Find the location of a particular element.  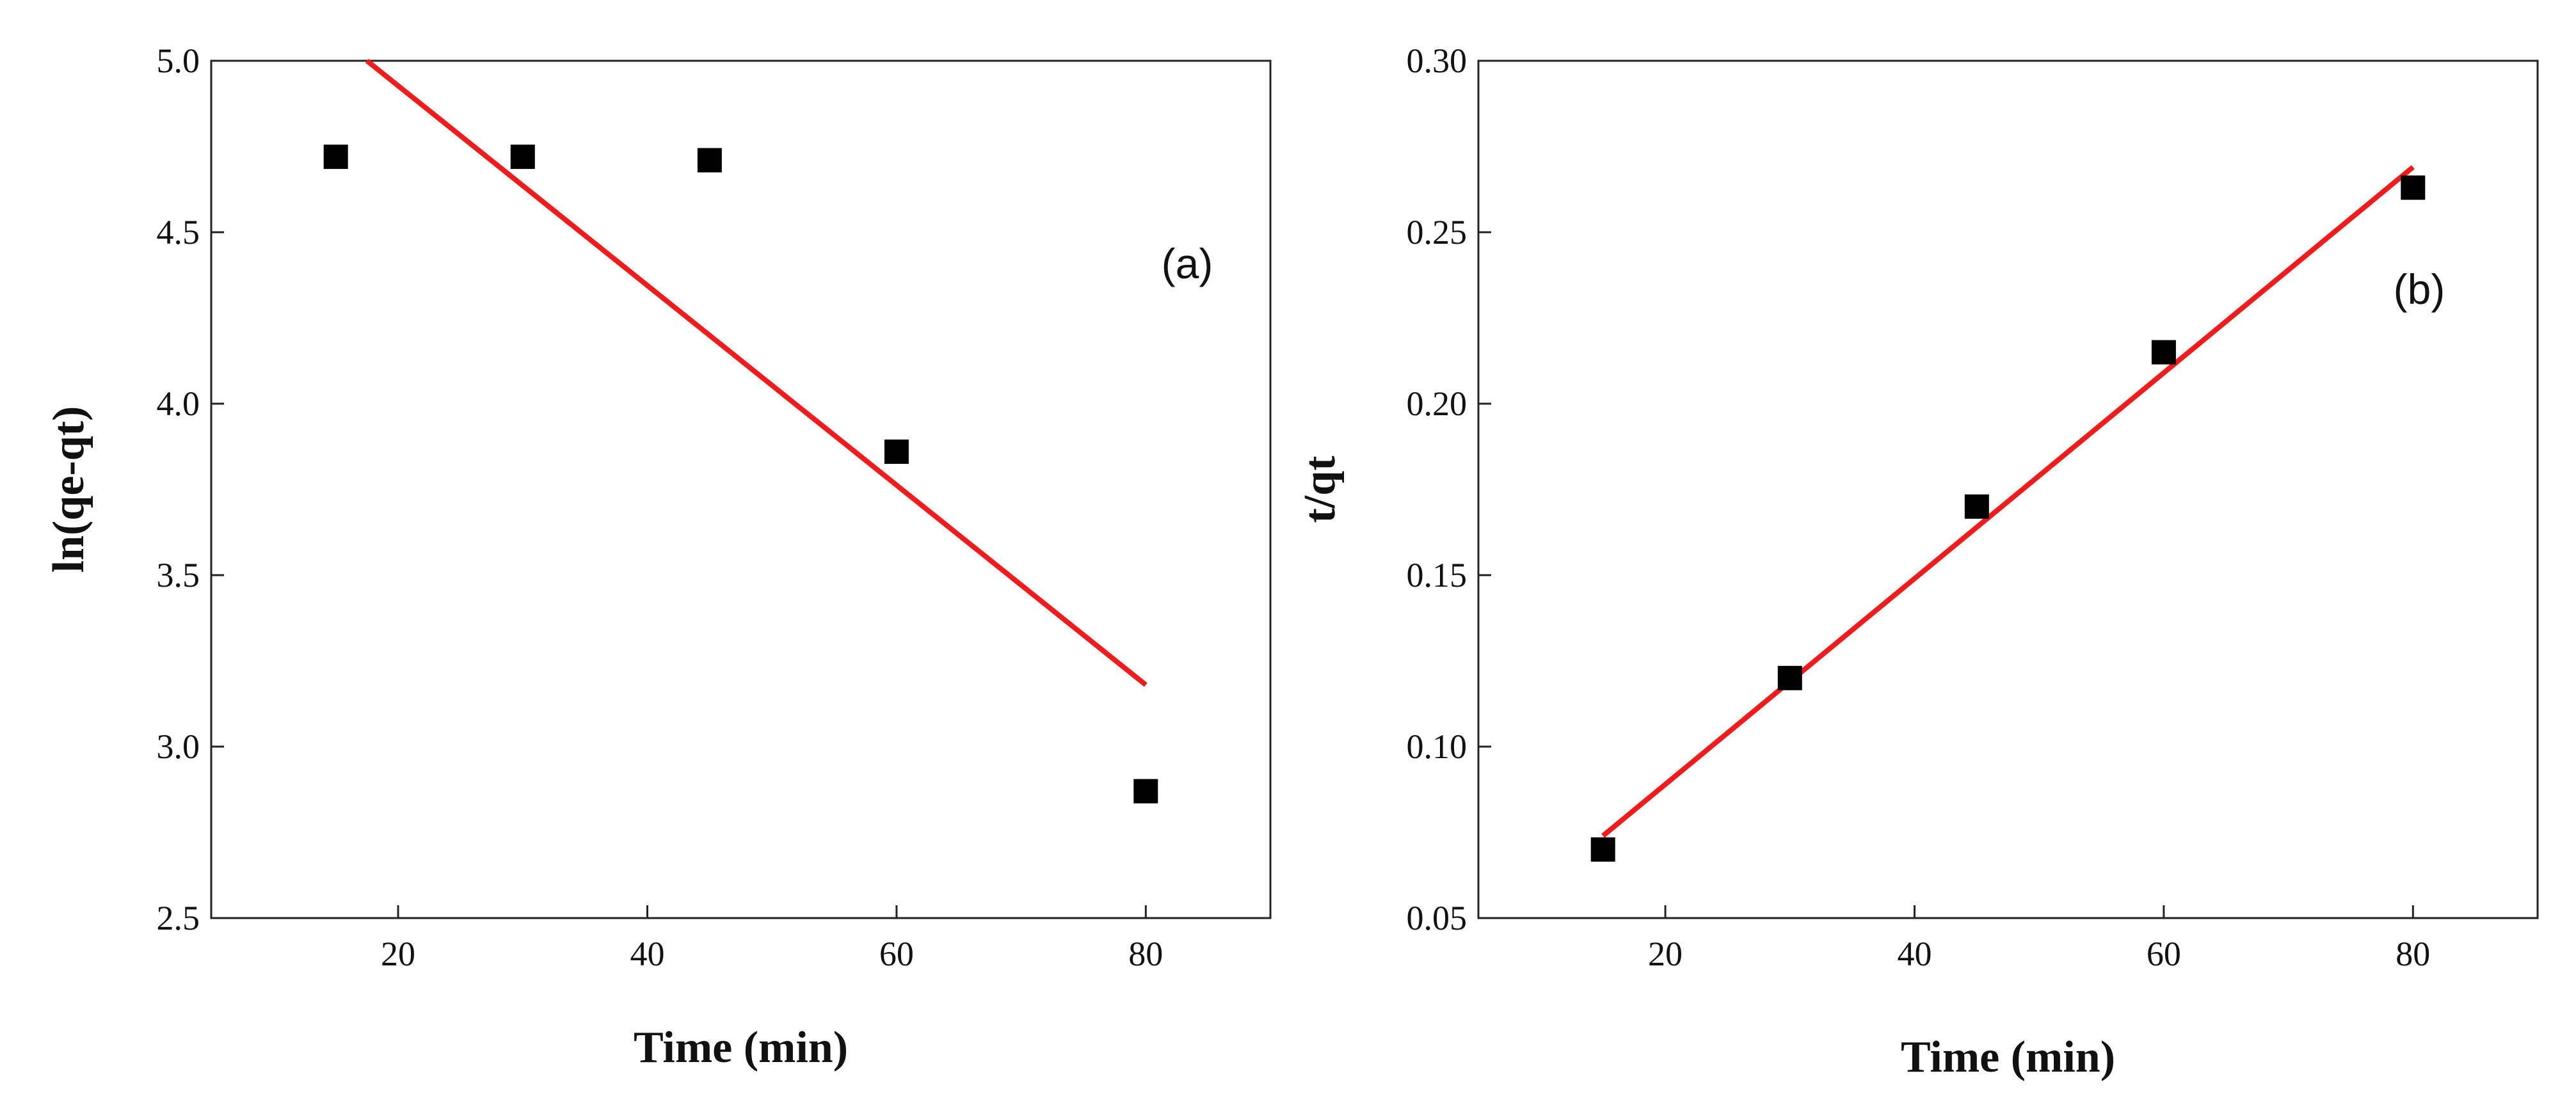

y-tick-label: 3.0 is located at coordinates (178, 746).